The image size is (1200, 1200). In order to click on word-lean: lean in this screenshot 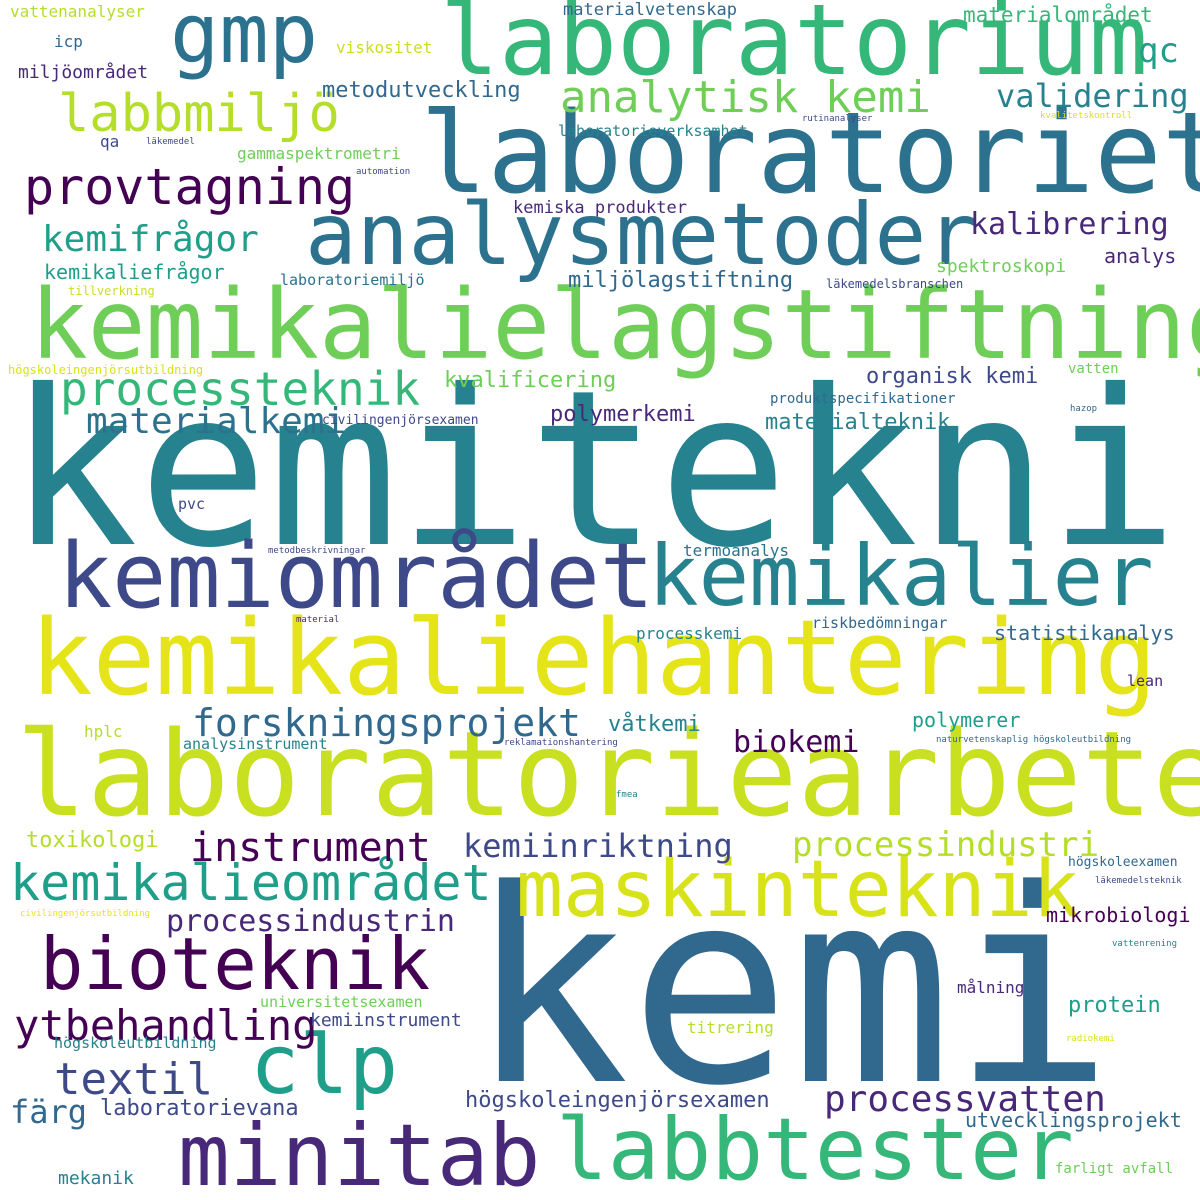, I will do `click(1145, 681)`.